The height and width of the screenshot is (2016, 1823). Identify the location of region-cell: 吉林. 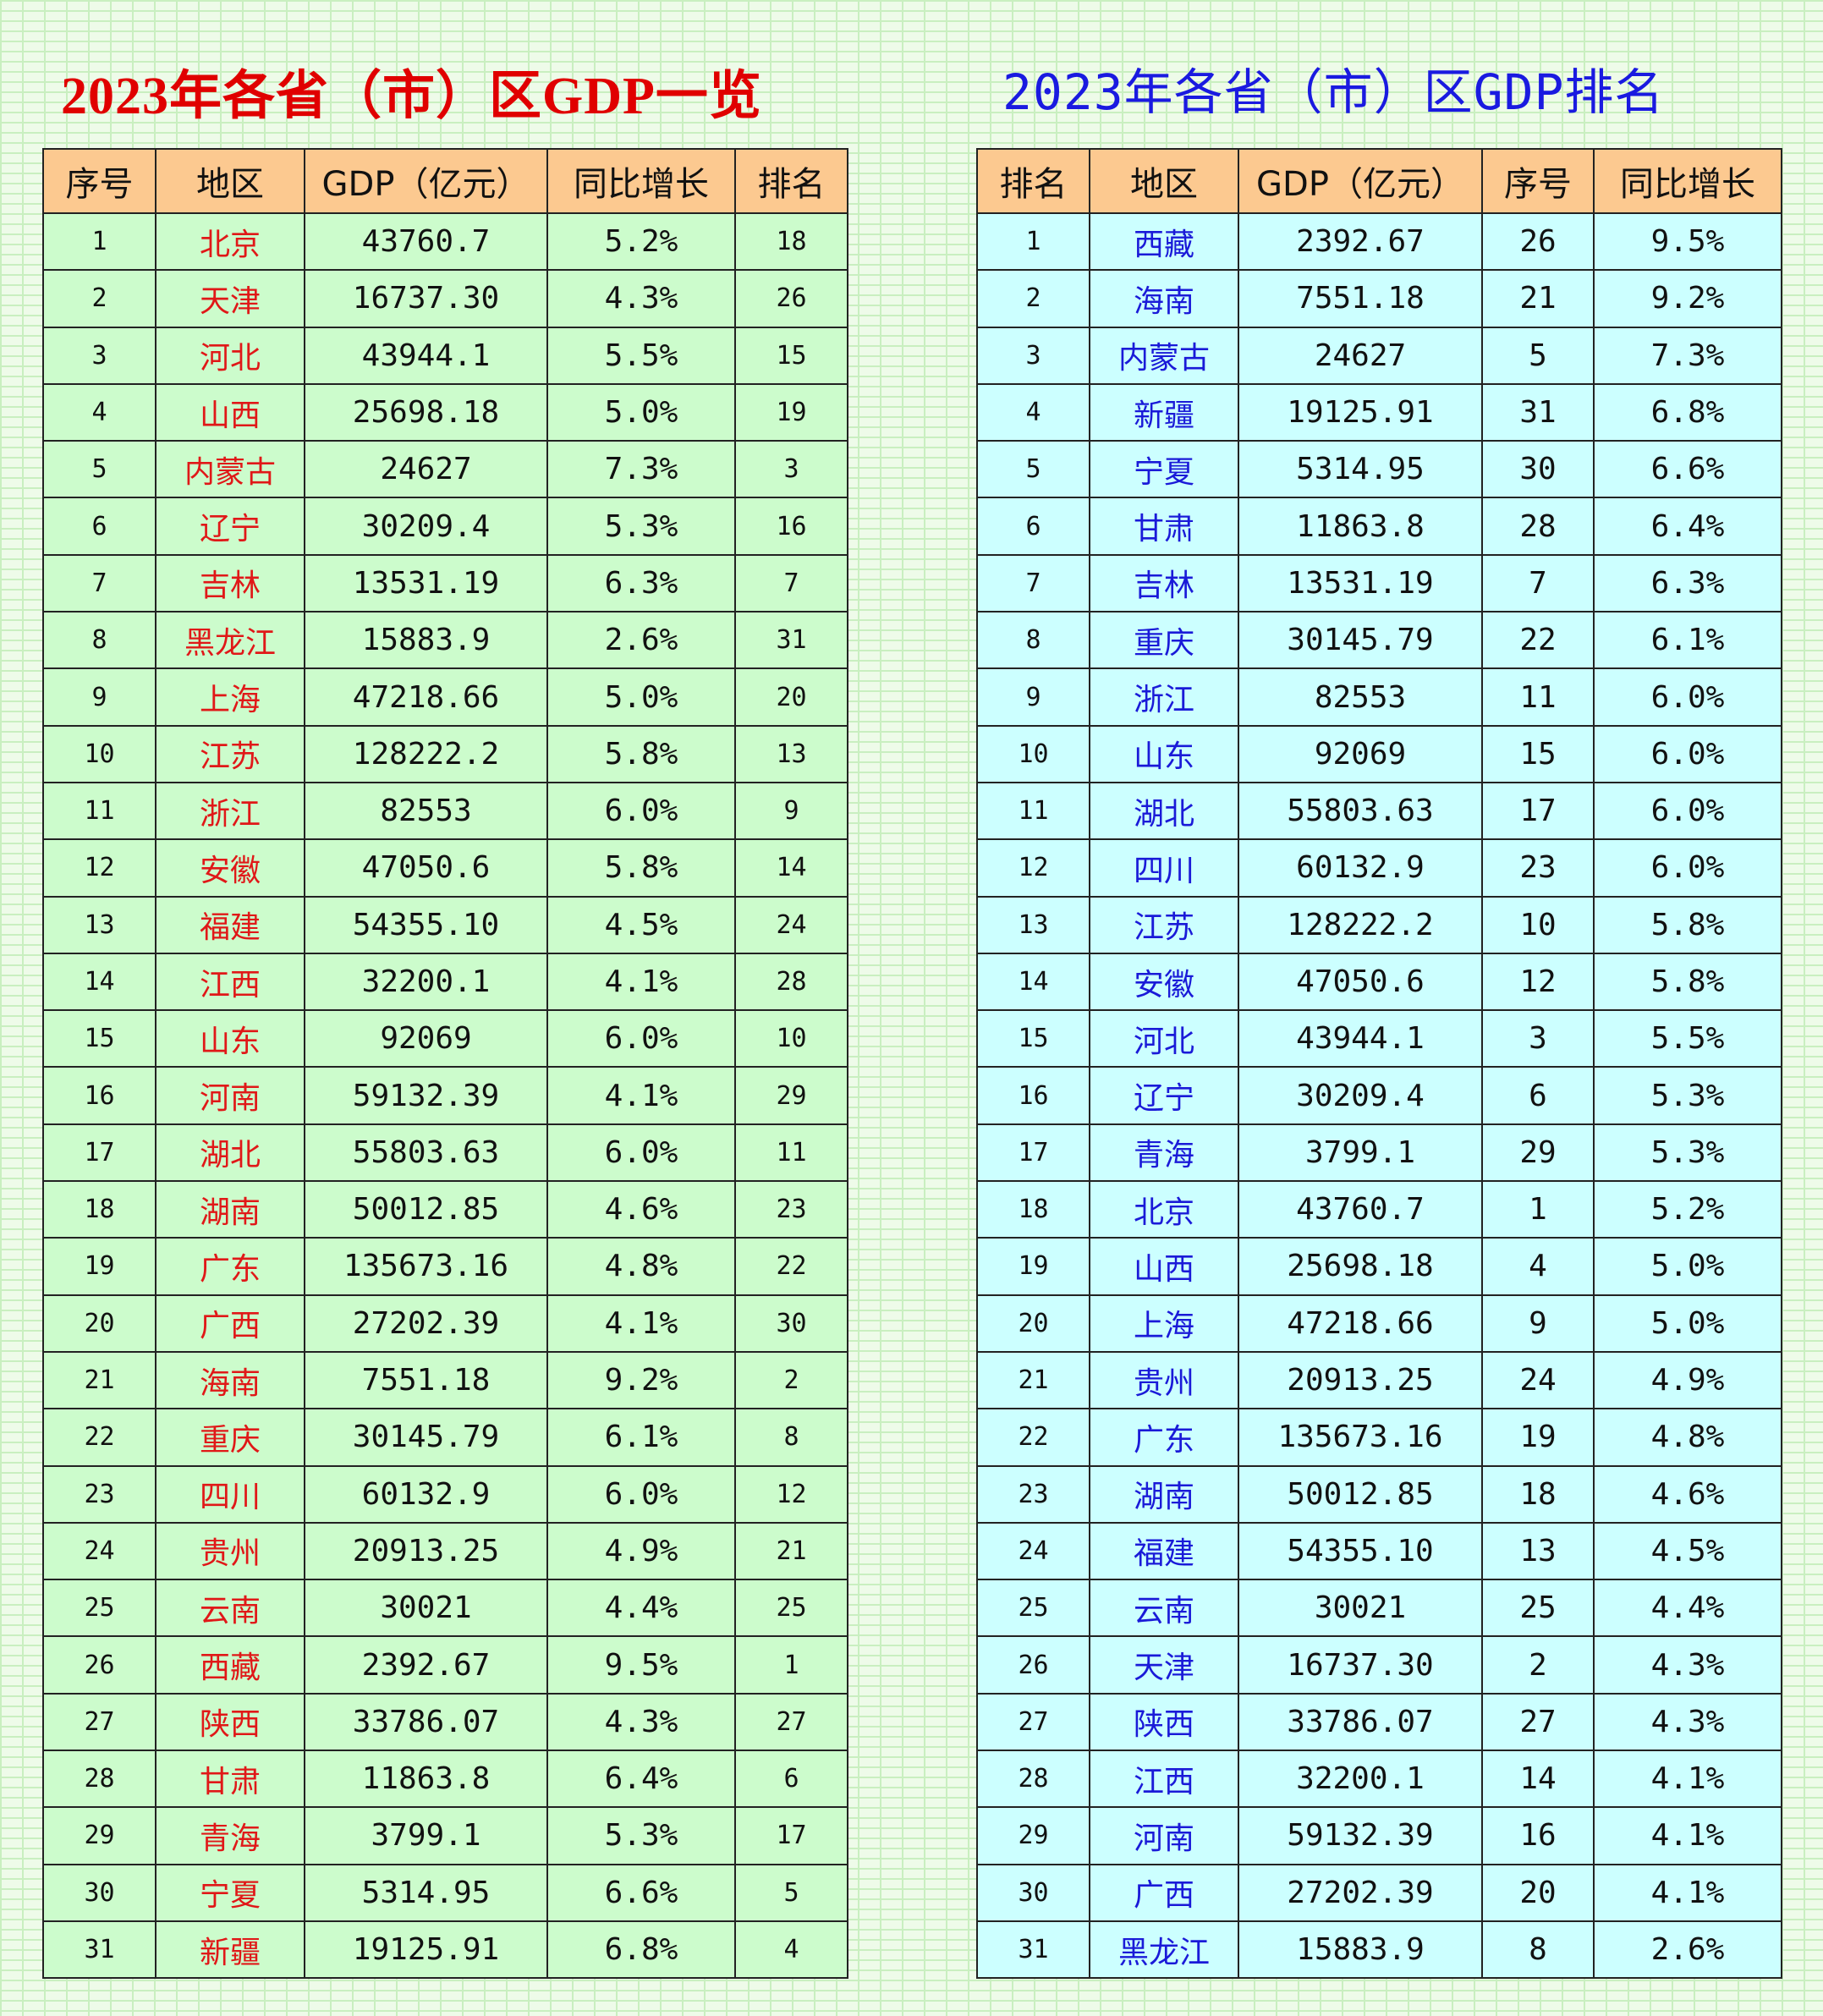
(230, 583).